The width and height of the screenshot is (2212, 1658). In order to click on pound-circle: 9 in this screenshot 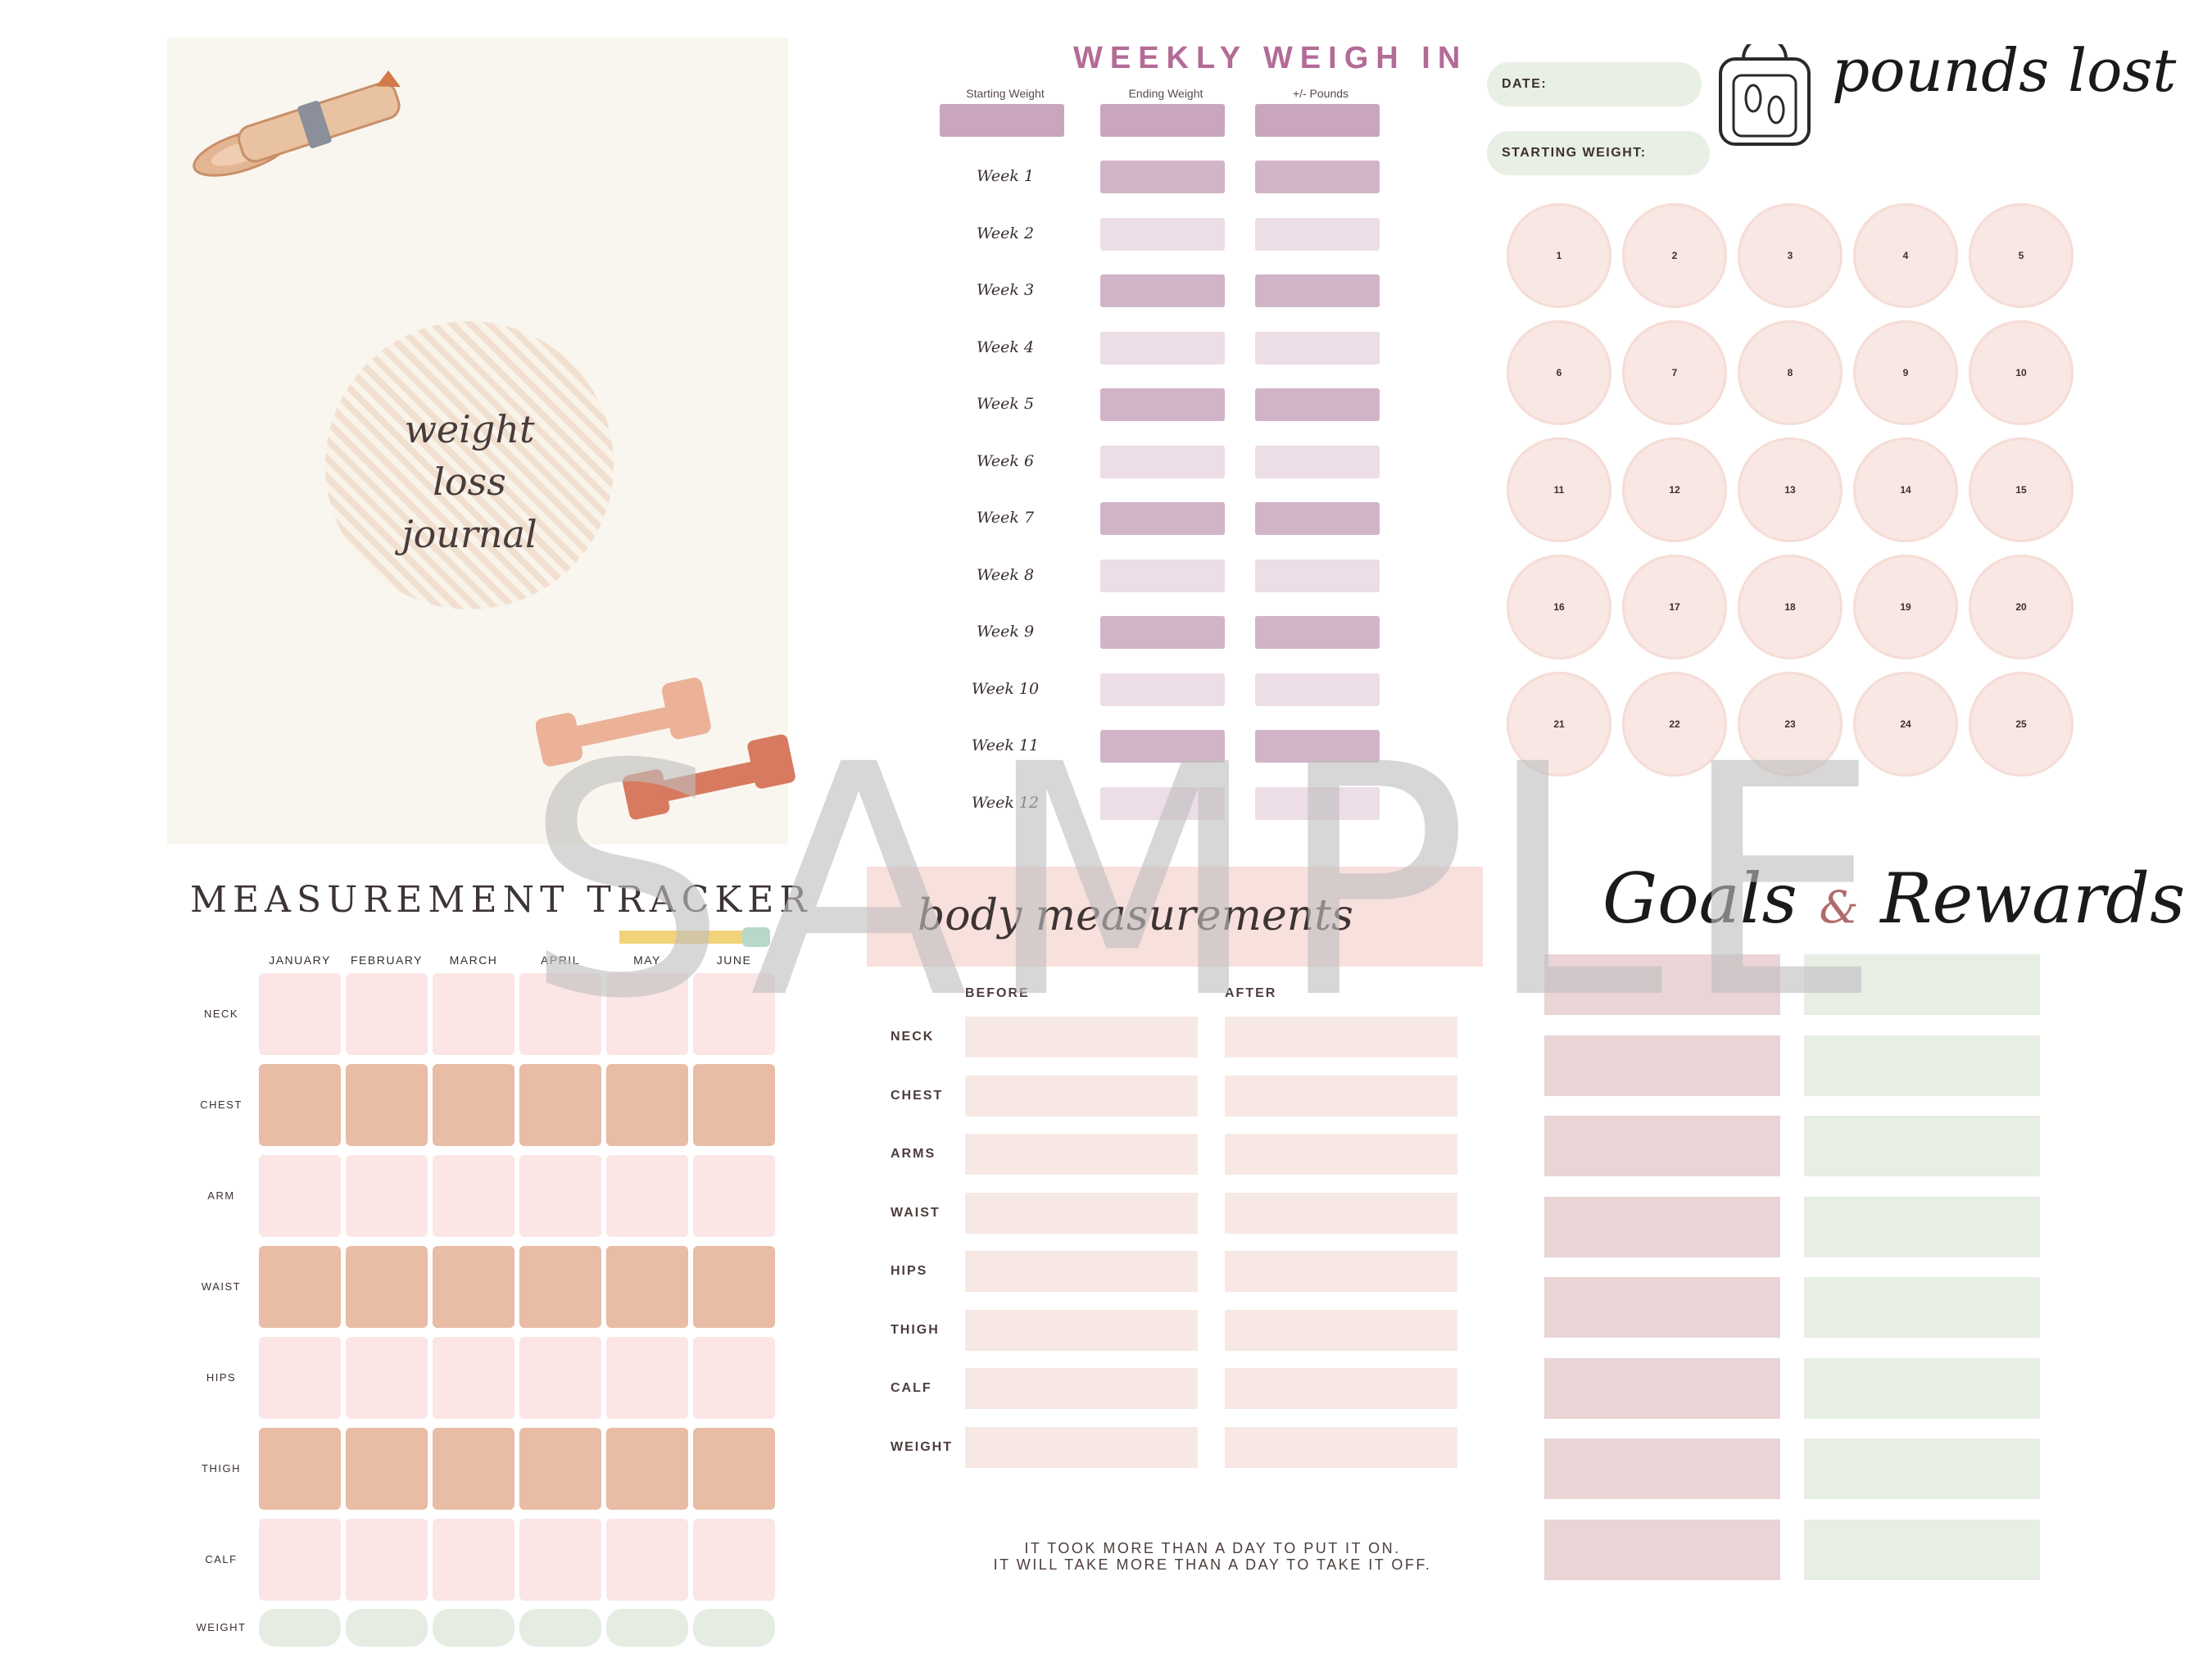, I will do `click(1905, 372)`.